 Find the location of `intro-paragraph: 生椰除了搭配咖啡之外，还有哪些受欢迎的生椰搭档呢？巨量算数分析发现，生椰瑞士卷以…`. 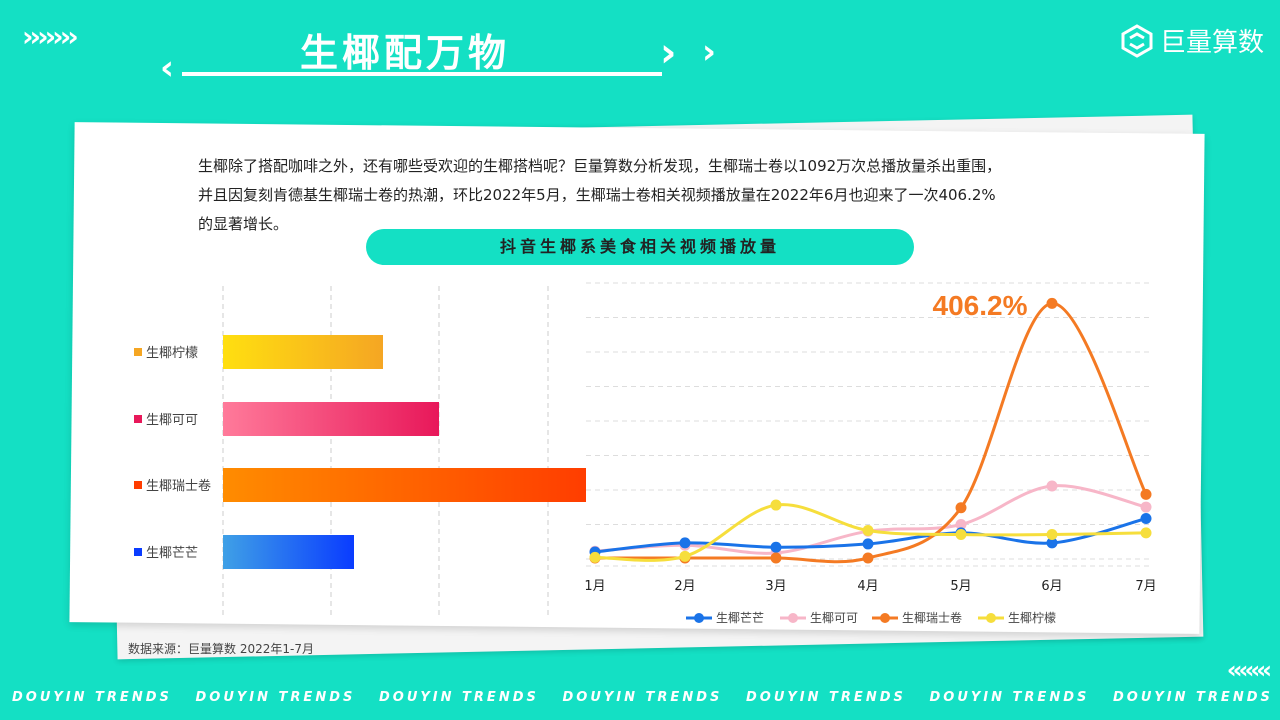

intro-paragraph: 生椰除了搭配咖啡之外，还有哪些受欢迎的生椰搭档呢？巨量算数分析发现，生椰瑞士卷以… is located at coordinates (628, 195).